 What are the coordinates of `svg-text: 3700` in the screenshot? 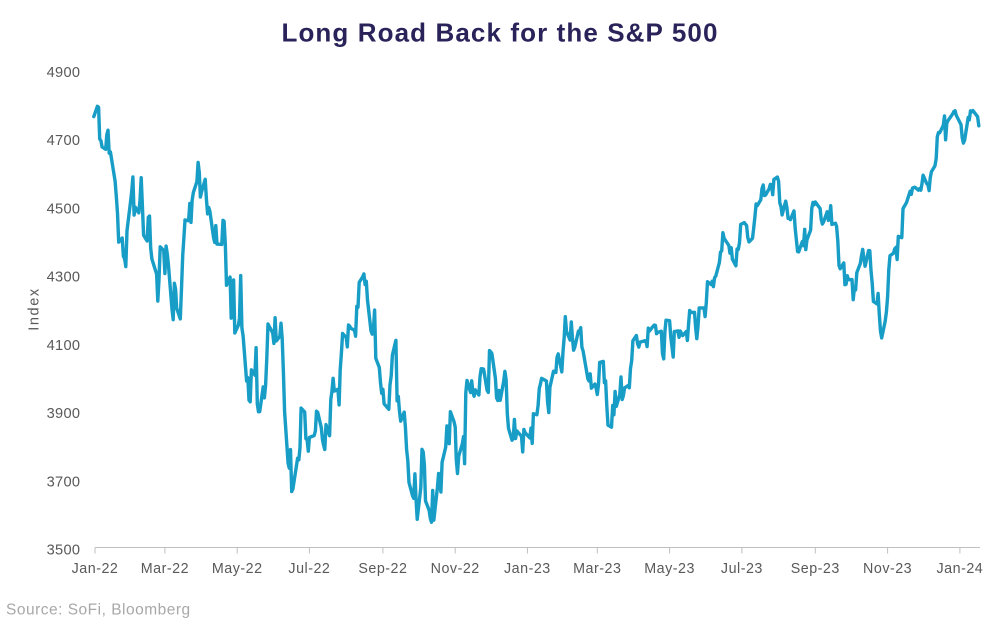 It's located at (64, 482).